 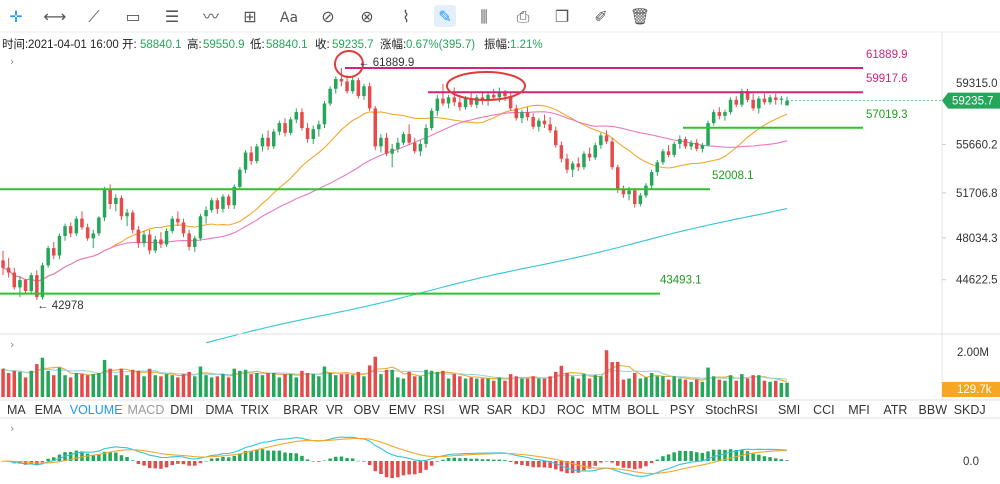 I want to click on top-circle-annotation, so click(x=349, y=64).